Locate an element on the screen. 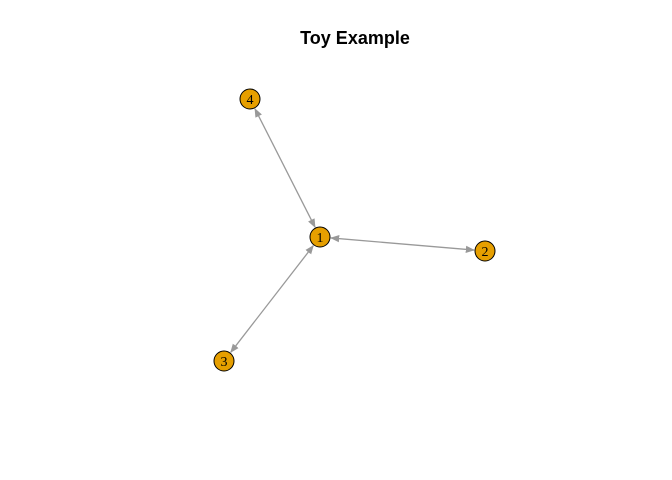 The width and height of the screenshot is (672, 480). node-label: 2 is located at coordinates (485, 252).